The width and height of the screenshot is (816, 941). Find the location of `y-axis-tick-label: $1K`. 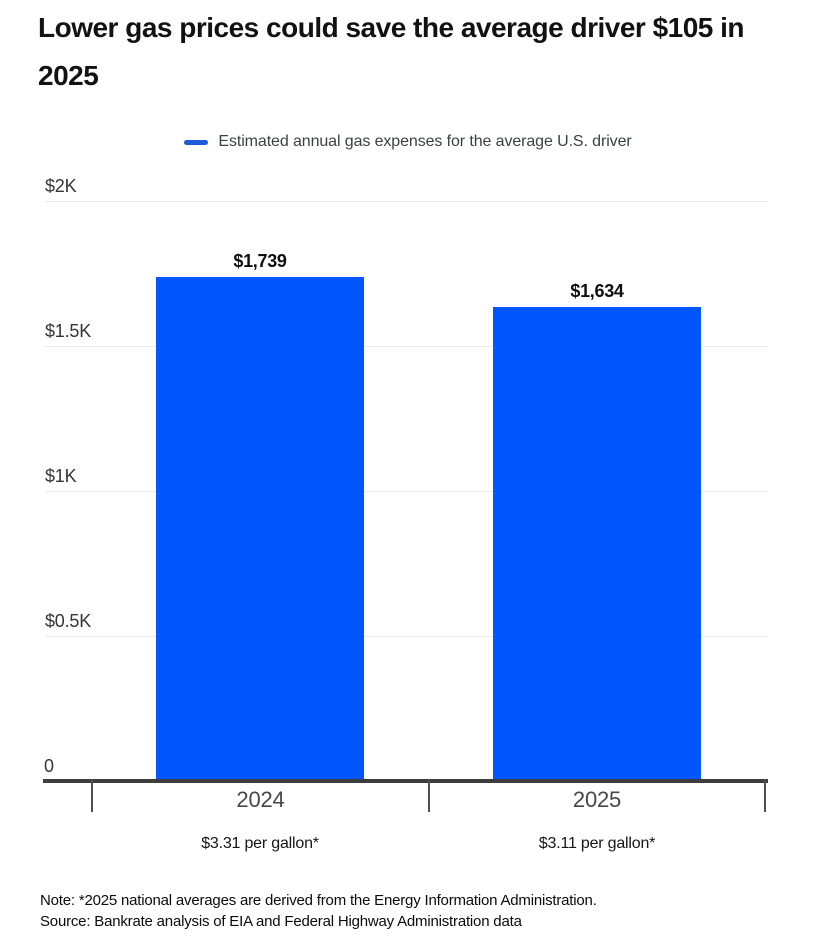

y-axis-tick-label: $1K is located at coordinates (61, 476).